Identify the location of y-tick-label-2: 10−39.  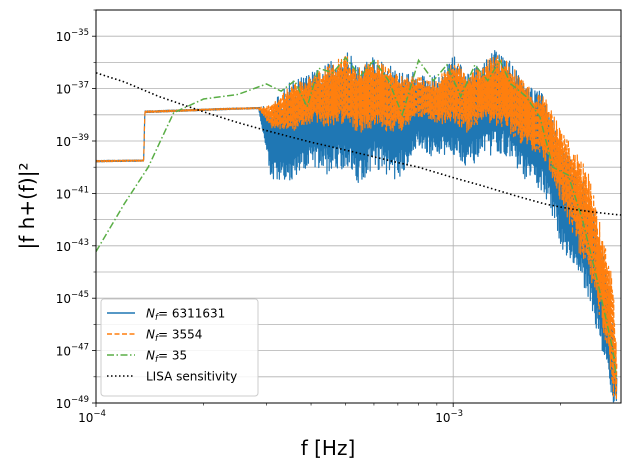
(72, 141).